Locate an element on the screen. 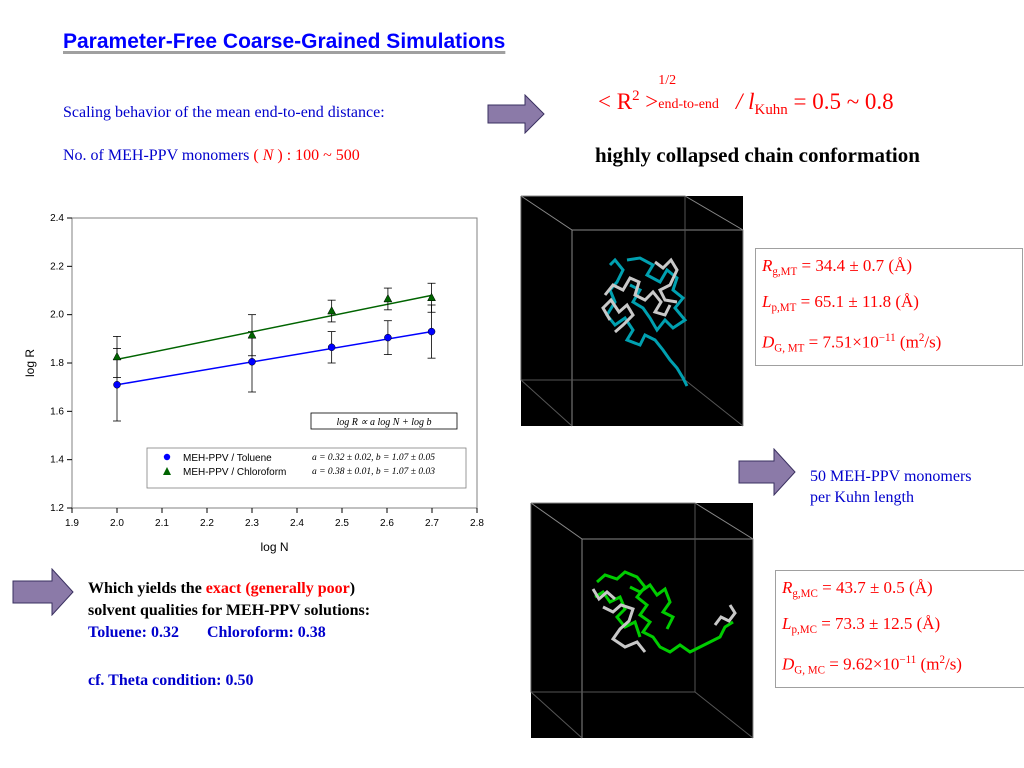 Image resolution: width=1024 pixels, height=768 pixels. x-tick-label: 2.2 is located at coordinates (207, 523).